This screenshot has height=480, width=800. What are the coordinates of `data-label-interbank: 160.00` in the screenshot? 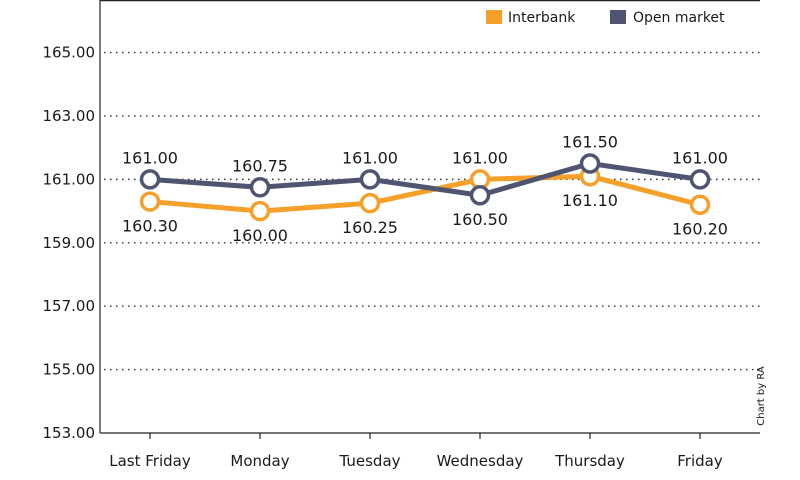 It's located at (260, 235).